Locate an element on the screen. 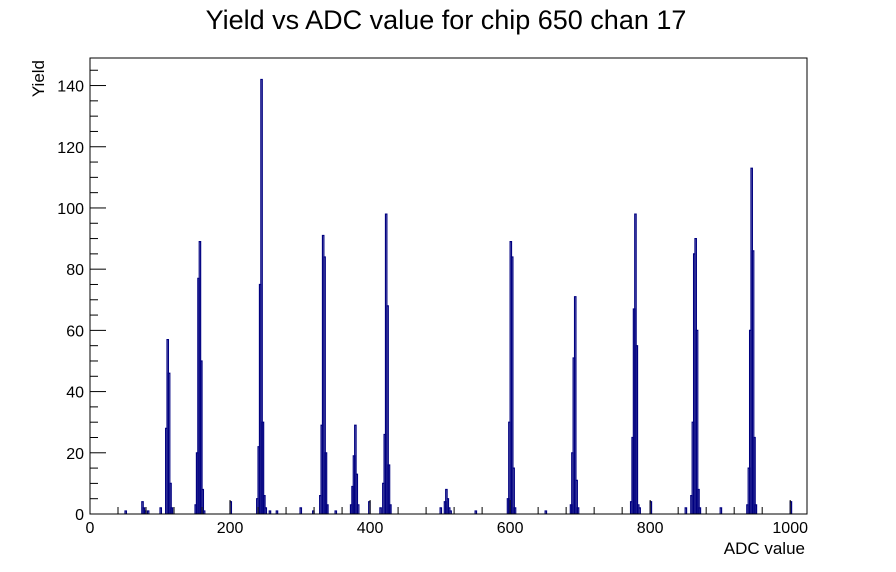 This screenshot has height=572, width=896. x-tick-label: 600 is located at coordinates (510, 528).